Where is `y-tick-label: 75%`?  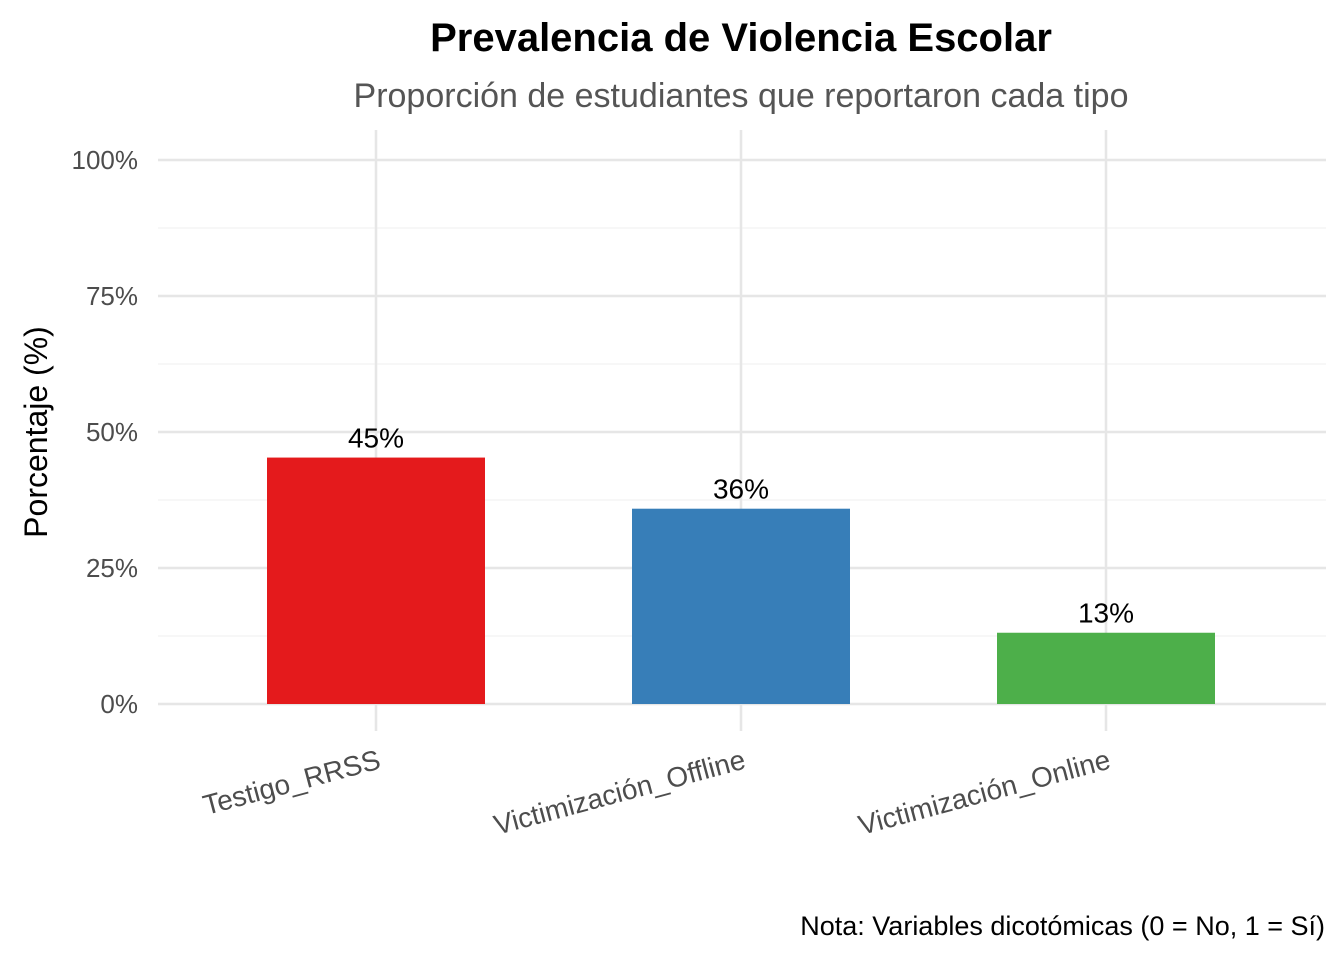 y-tick-label: 75% is located at coordinates (112, 296).